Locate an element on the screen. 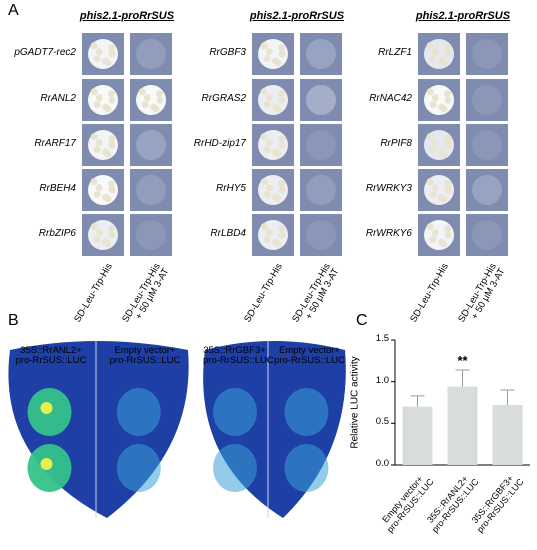  row-label: RrBEH4 is located at coordinates (57, 188).